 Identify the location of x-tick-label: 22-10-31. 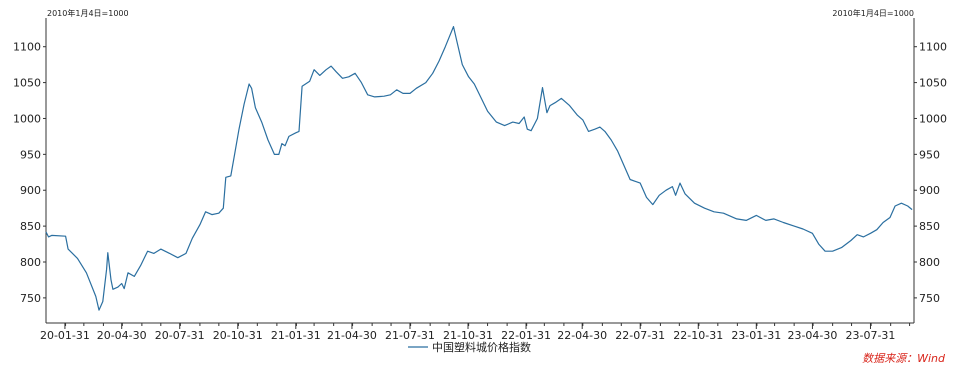
(698, 335).